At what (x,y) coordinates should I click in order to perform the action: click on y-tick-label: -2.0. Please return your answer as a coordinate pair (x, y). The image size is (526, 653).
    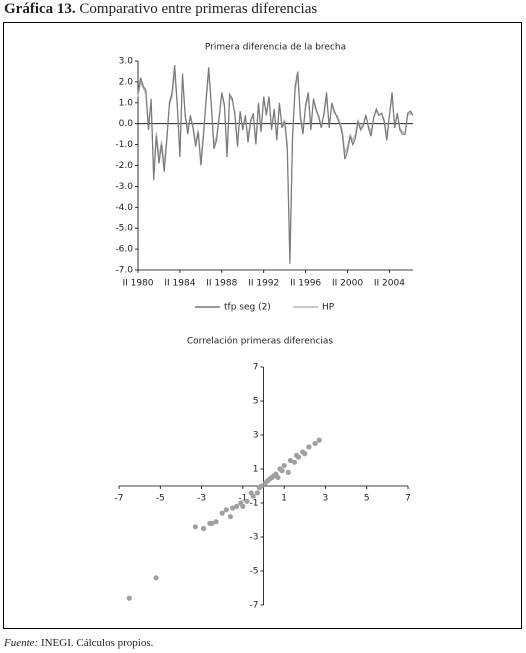
    Looking at the image, I should click on (124, 166).